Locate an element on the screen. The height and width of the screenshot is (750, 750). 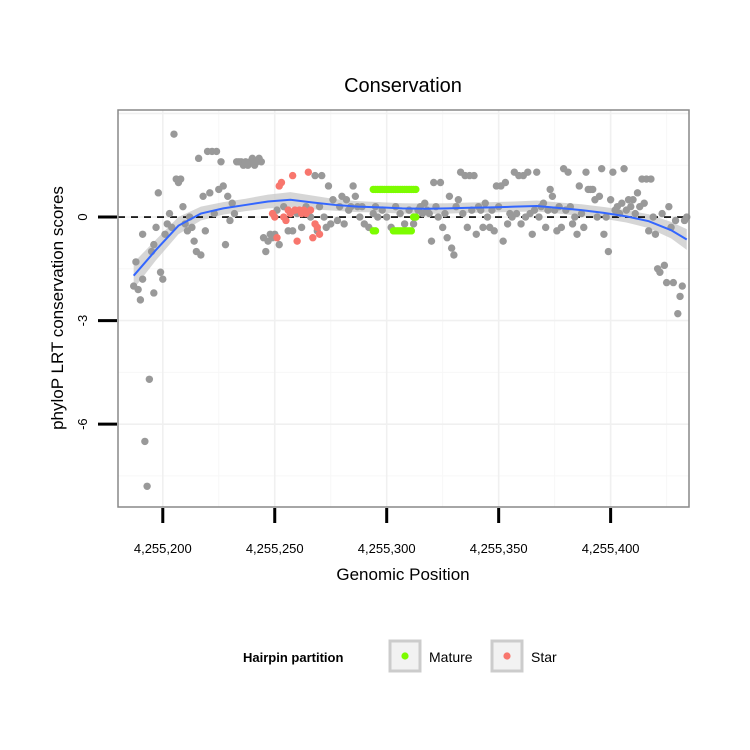
legend-dot-star is located at coordinates (507, 656).